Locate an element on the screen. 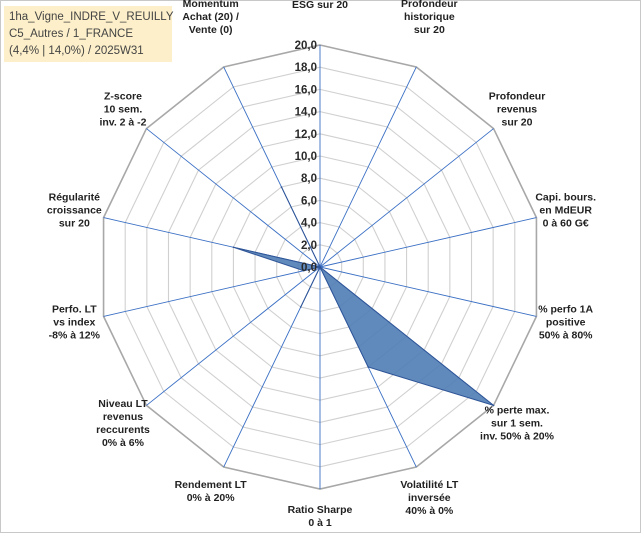  axis-label-line: vs index is located at coordinates (74, 323).